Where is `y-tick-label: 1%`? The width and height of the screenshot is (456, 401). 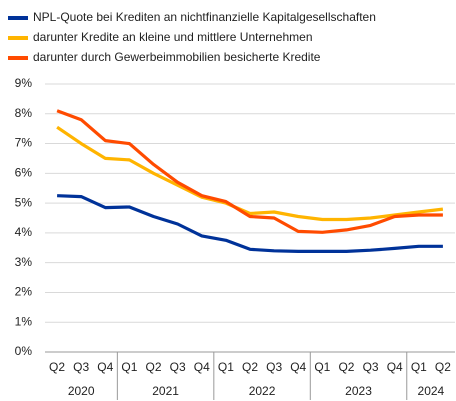 y-tick-label: 1% is located at coordinates (24, 321).